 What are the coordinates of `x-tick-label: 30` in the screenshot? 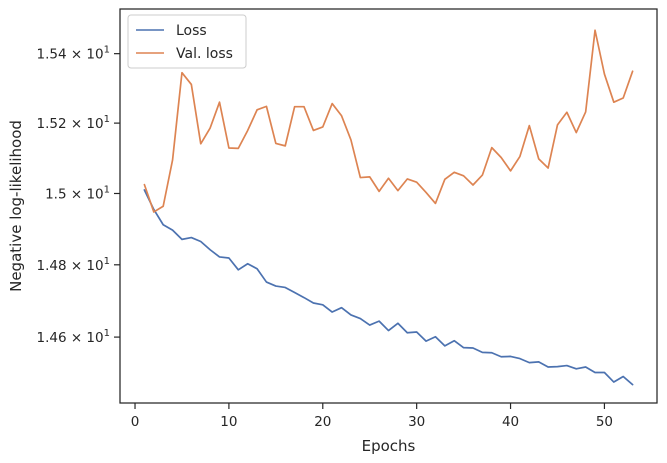 It's located at (416, 422).